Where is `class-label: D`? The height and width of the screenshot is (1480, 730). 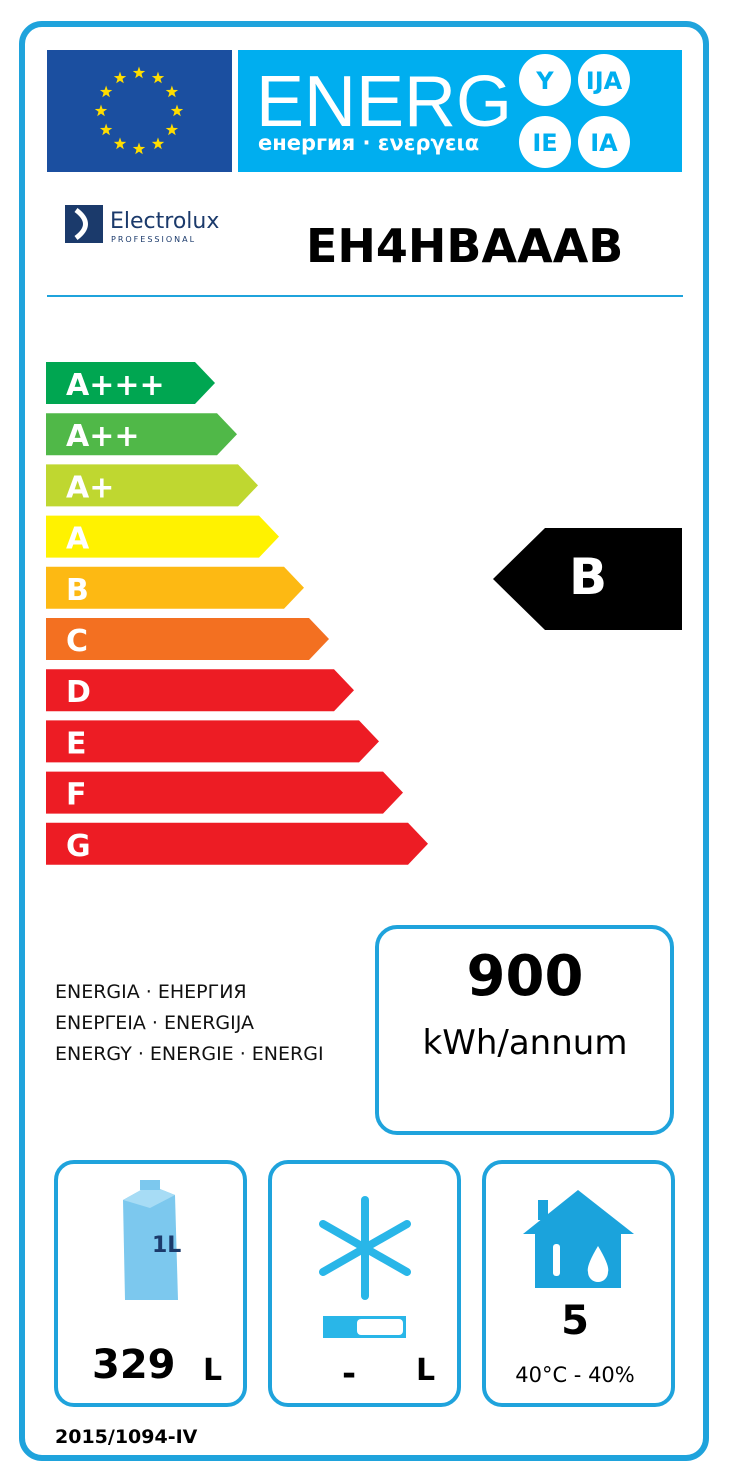
class-label: D is located at coordinates (78, 692).